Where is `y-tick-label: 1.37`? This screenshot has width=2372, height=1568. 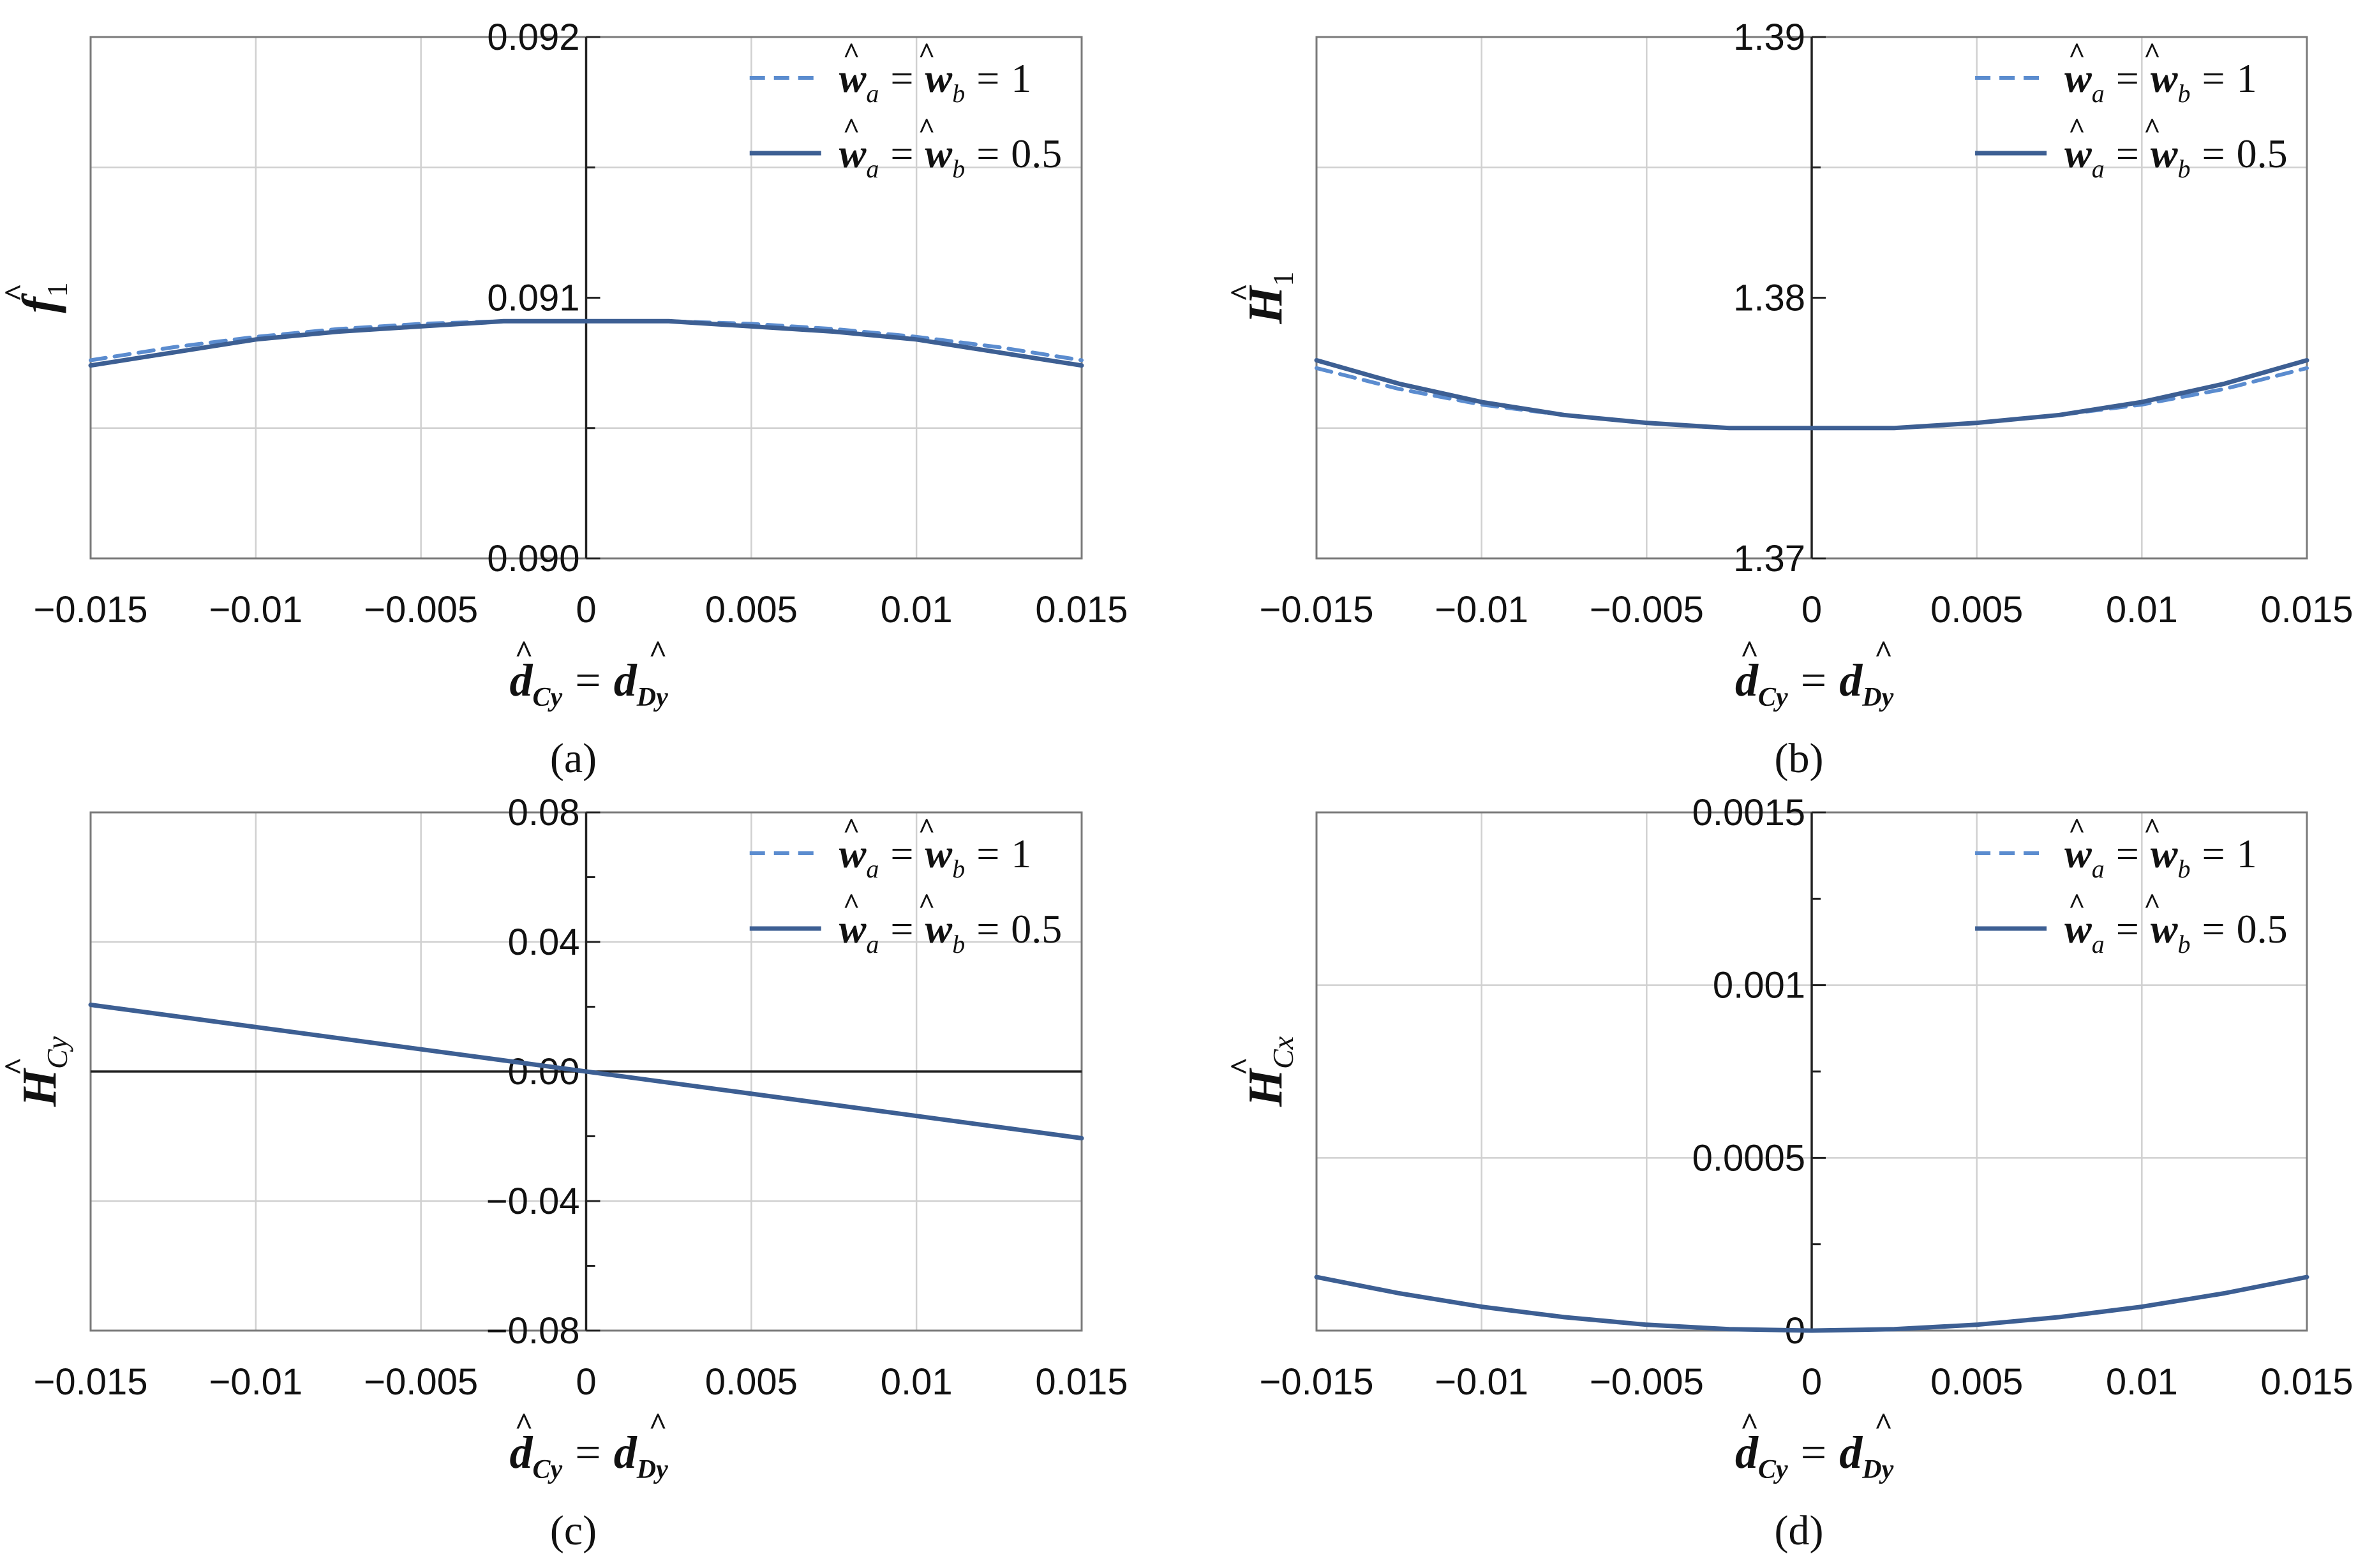
y-tick-label: 1.37 is located at coordinates (1769, 558).